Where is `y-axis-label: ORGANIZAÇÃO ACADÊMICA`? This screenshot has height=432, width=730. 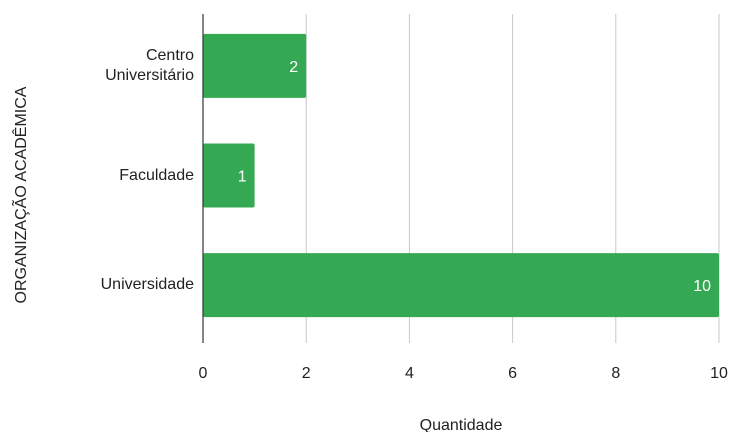
y-axis-label: ORGANIZAÇÃO ACADÊMICA is located at coordinates (20, 194).